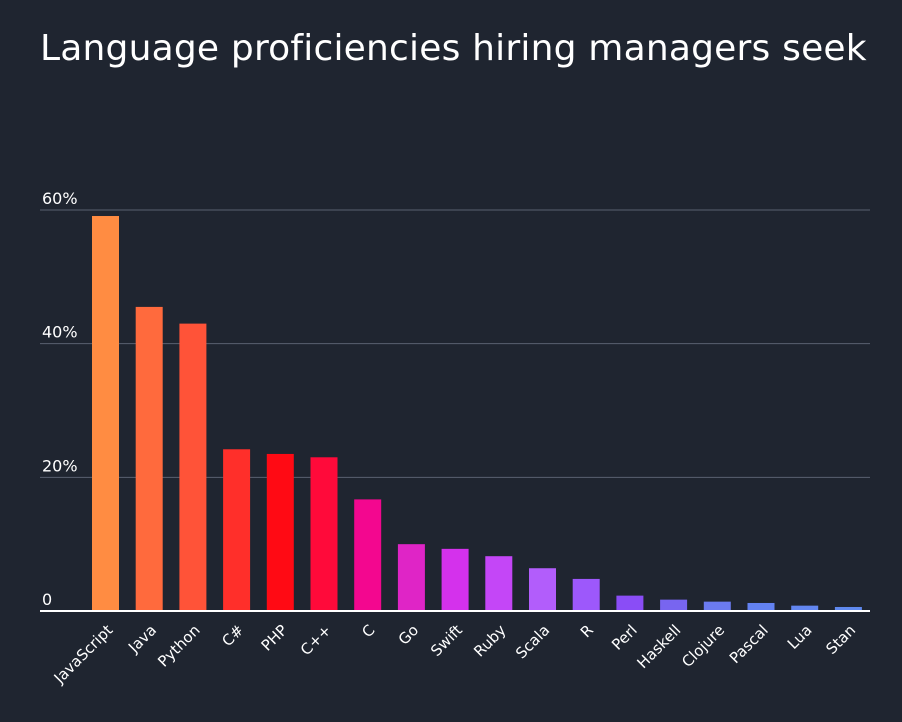  I want to click on x-tick-label: Perl, so click(624, 637).